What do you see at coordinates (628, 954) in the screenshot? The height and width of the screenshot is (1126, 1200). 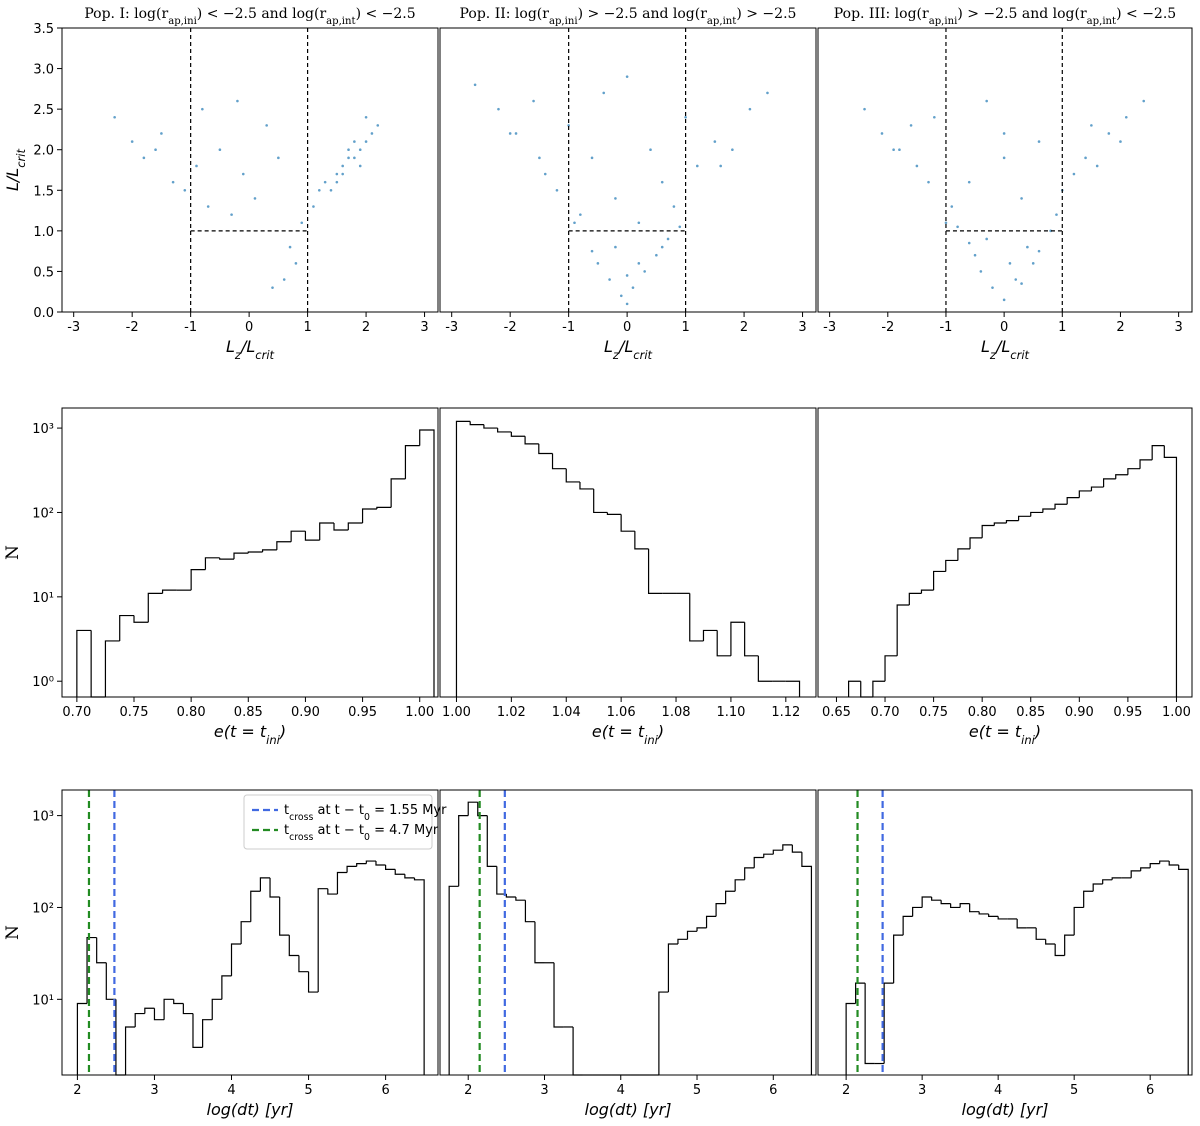 I see `panel: 2 3 4 5 6 log(dt) [yr]` at bounding box center [628, 954].